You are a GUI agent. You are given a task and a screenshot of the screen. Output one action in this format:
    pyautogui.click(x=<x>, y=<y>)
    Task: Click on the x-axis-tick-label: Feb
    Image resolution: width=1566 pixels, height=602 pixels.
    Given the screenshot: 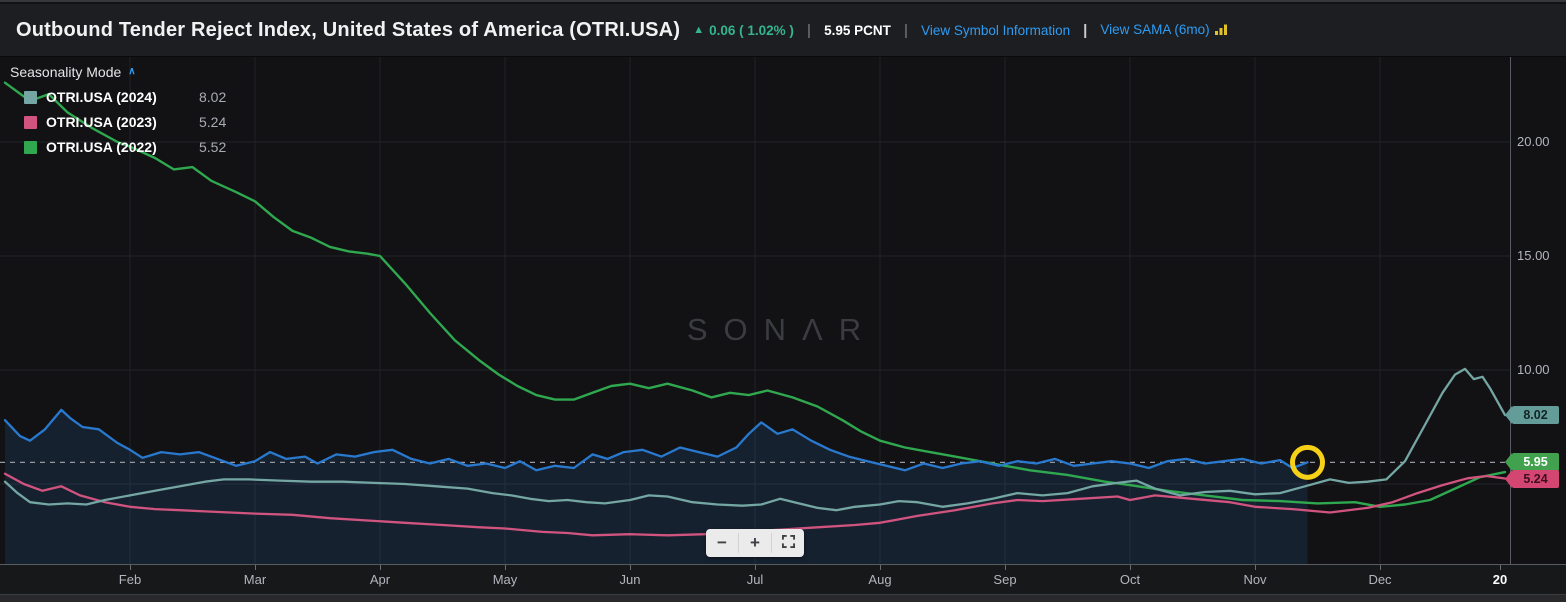 What is the action you would take?
    pyautogui.click(x=130, y=579)
    